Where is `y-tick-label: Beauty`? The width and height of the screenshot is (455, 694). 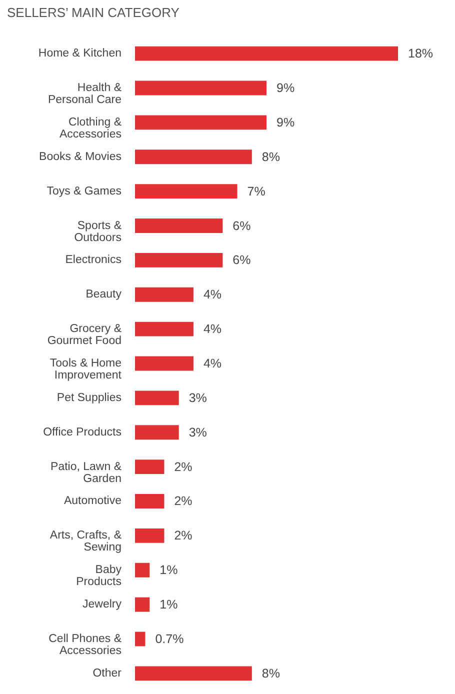
y-tick-label: Beauty is located at coordinates (104, 294).